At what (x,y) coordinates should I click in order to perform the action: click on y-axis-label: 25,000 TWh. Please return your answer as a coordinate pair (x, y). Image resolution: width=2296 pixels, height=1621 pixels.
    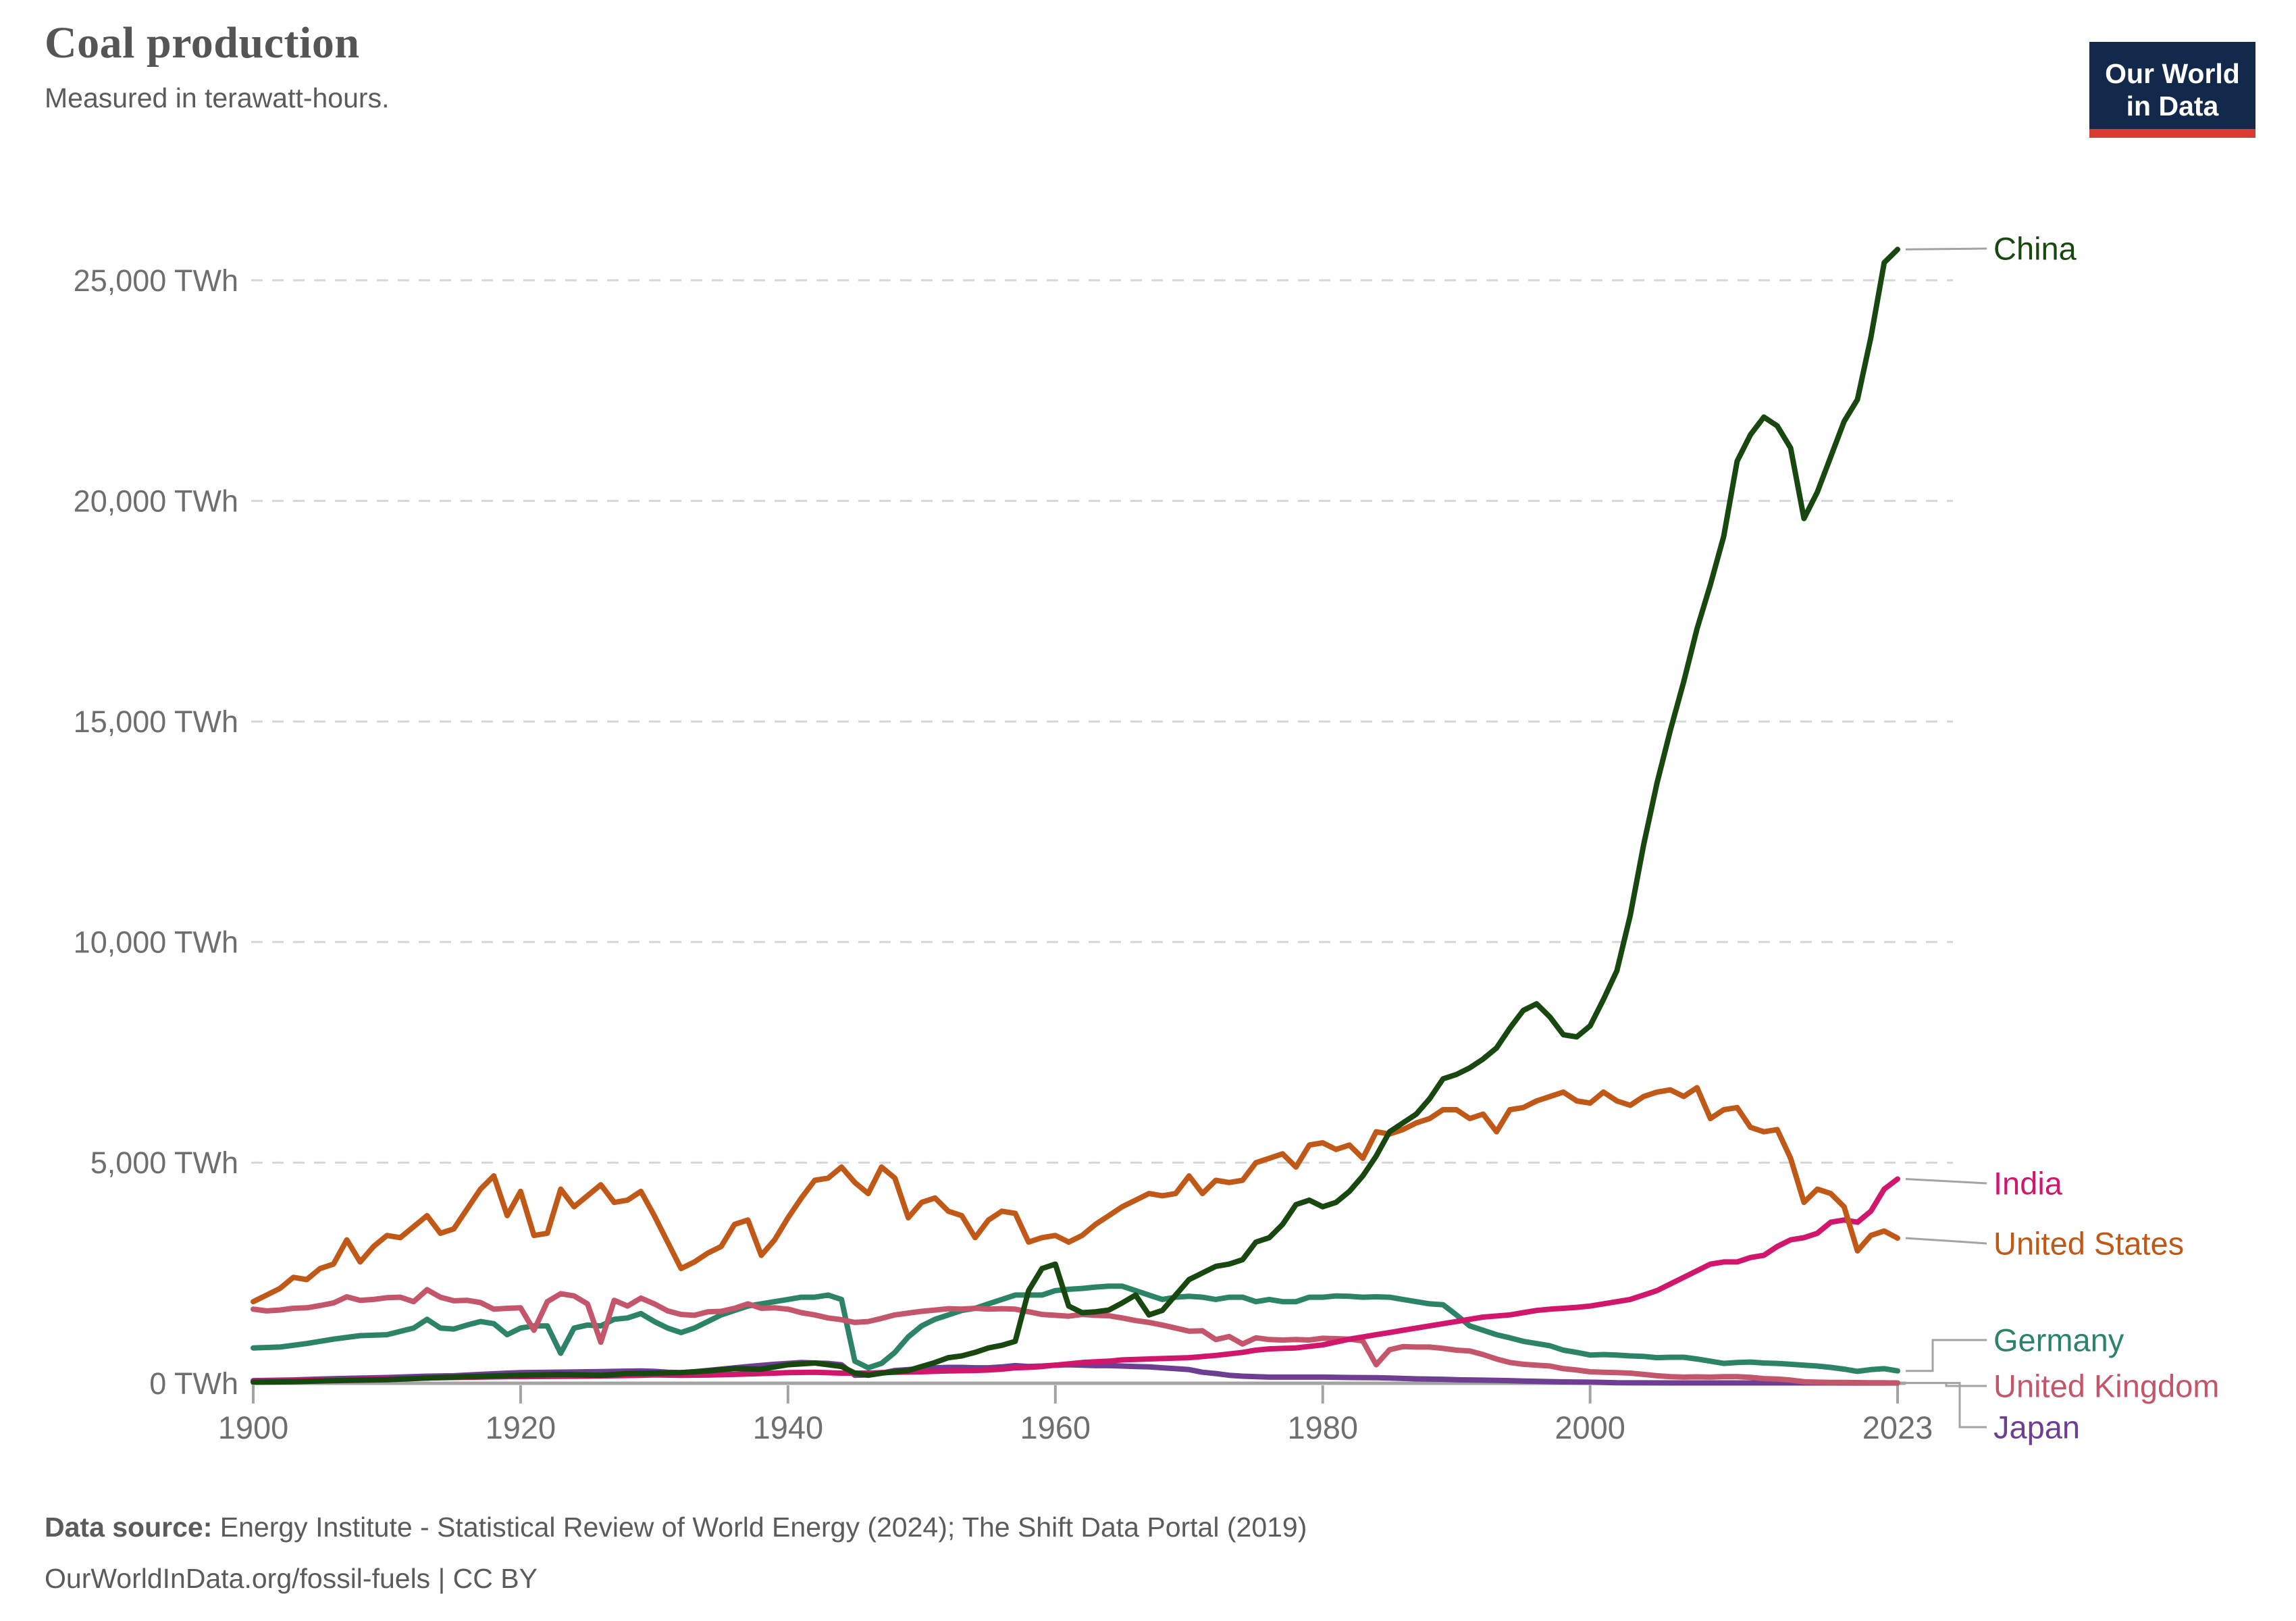
    Looking at the image, I should click on (156, 280).